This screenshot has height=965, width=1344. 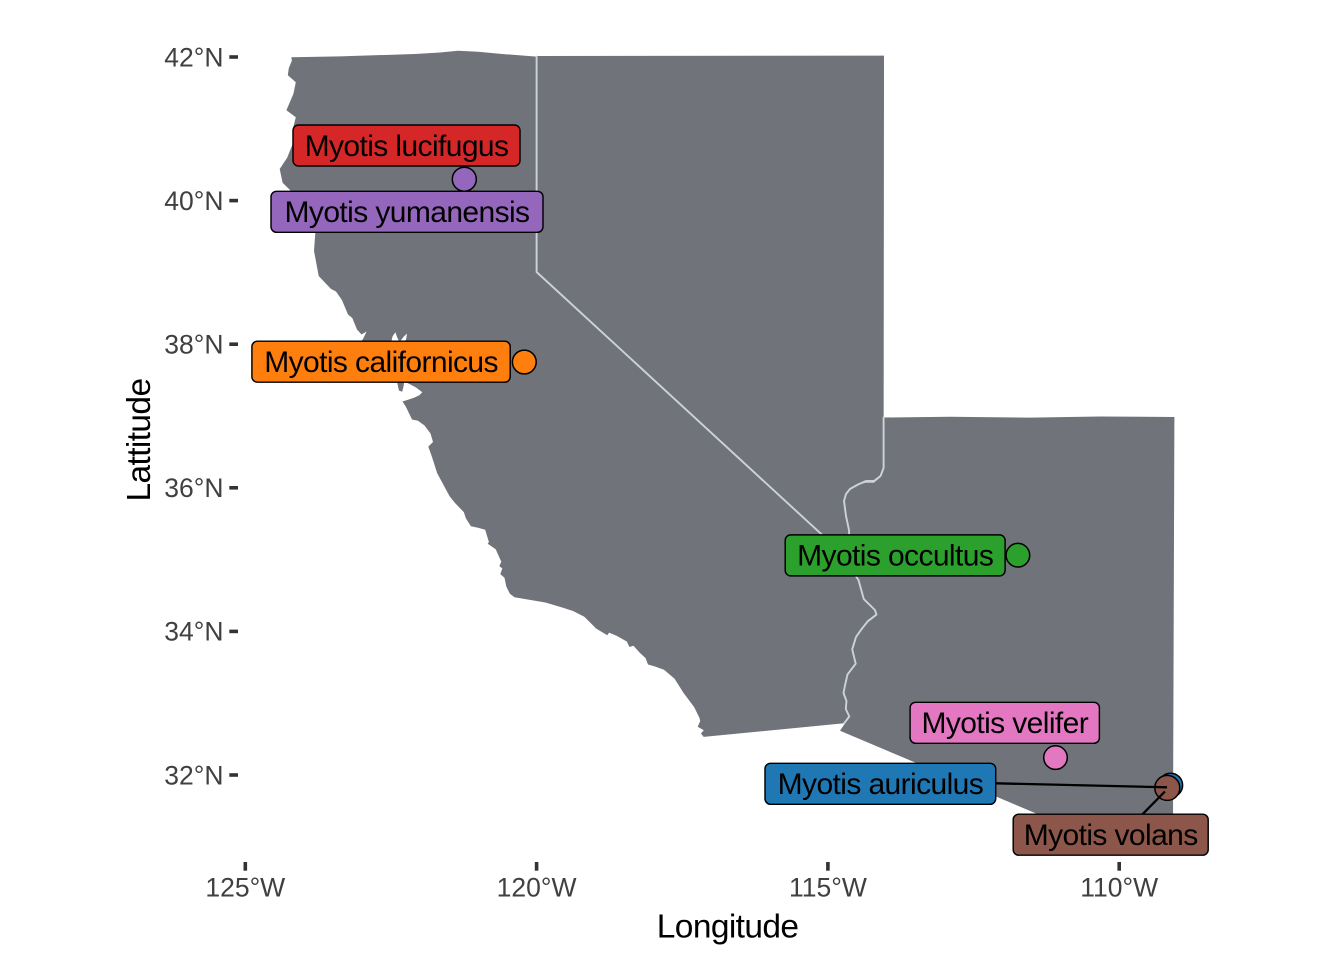 I want to click on svg-text: 32°N, so click(x=193, y=775).